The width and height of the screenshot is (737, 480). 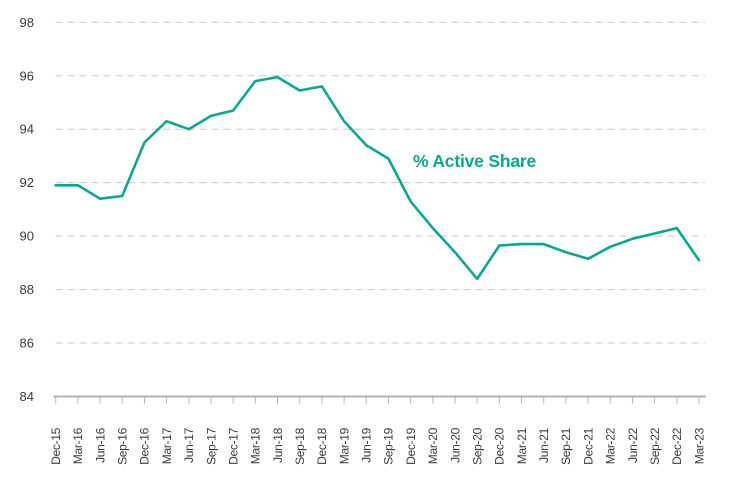 What do you see at coordinates (344, 445) in the screenshot?
I see `x-tick-label: Mar-19` at bounding box center [344, 445].